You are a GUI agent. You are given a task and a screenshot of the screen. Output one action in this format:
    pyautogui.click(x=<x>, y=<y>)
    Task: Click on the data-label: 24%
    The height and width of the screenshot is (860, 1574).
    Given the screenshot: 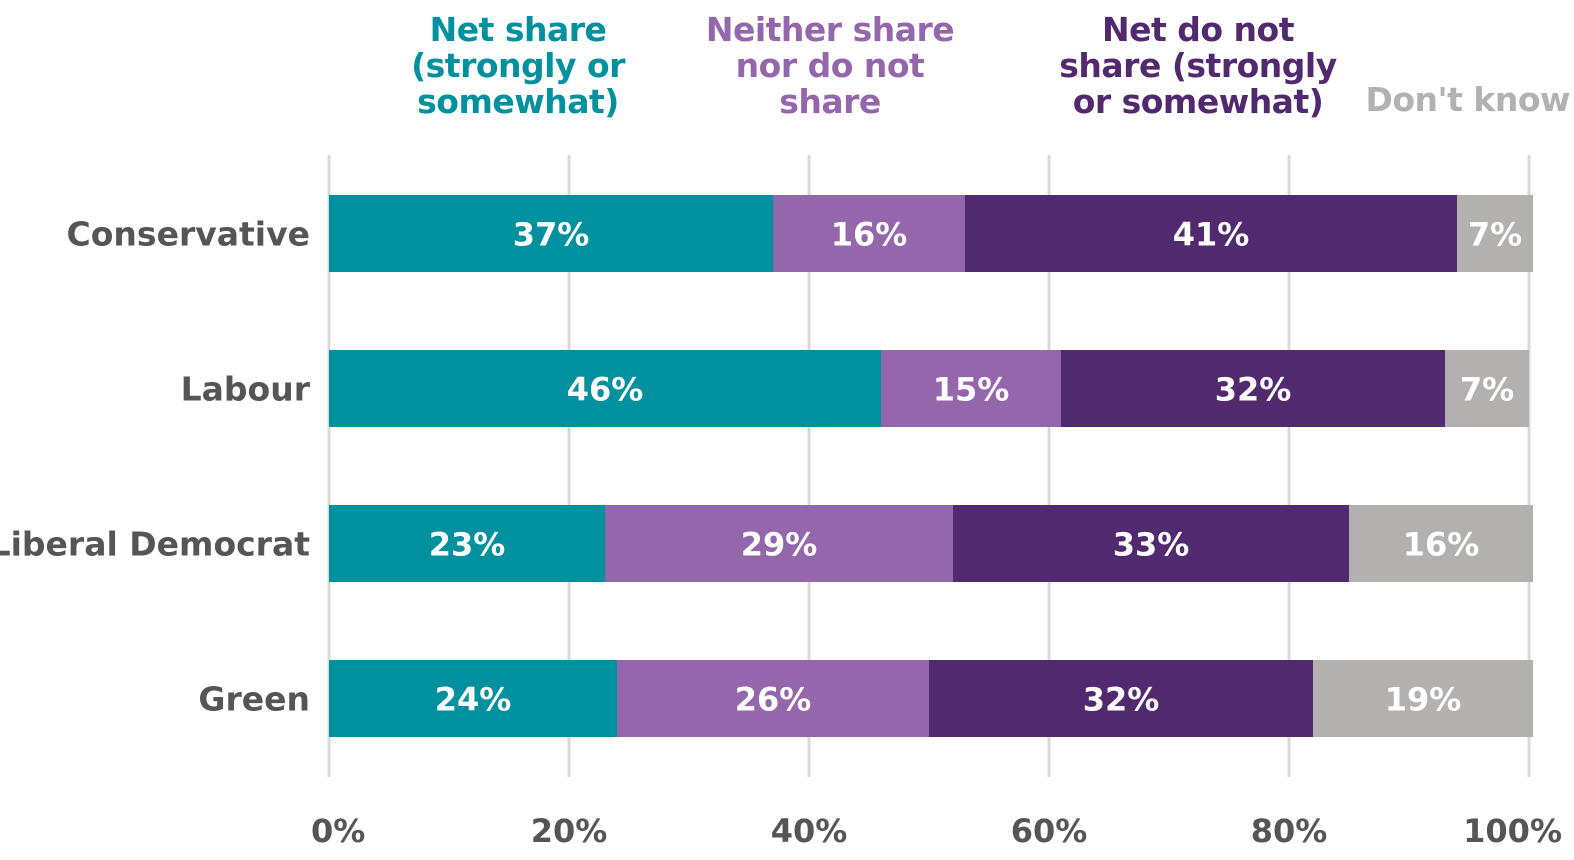 What is the action you would take?
    pyautogui.click(x=473, y=700)
    